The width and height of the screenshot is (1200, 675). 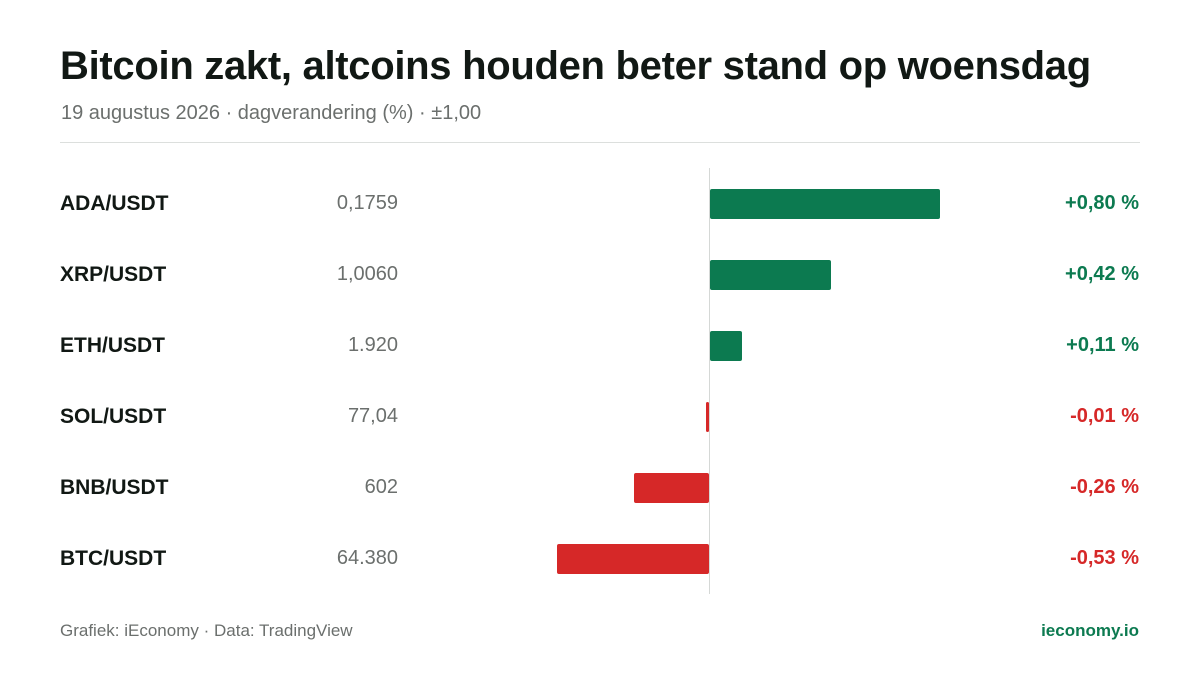 What do you see at coordinates (600, 346) in the screenshot?
I see `chart-row: ETH/USDT 1.920 +0,11 %` at bounding box center [600, 346].